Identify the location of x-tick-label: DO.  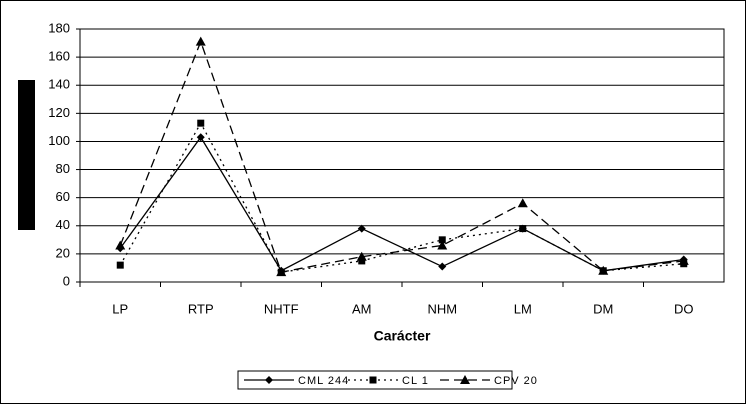
(684, 308).